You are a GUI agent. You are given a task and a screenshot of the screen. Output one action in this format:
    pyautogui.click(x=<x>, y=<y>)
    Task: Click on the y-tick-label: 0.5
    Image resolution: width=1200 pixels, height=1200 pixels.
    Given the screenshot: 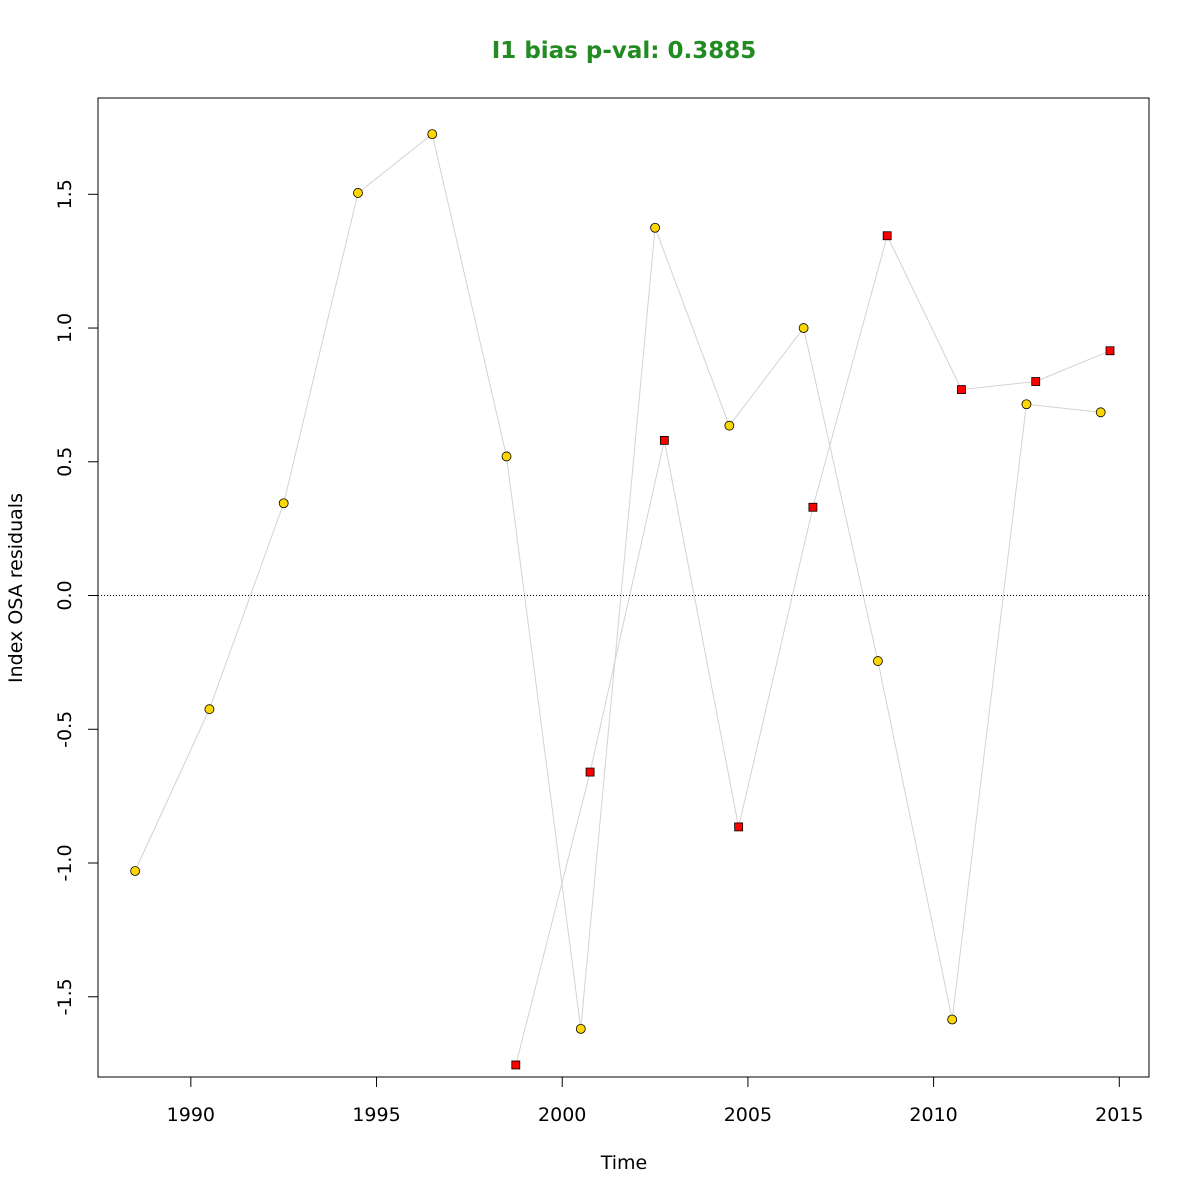 What is the action you would take?
    pyautogui.click(x=65, y=462)
    